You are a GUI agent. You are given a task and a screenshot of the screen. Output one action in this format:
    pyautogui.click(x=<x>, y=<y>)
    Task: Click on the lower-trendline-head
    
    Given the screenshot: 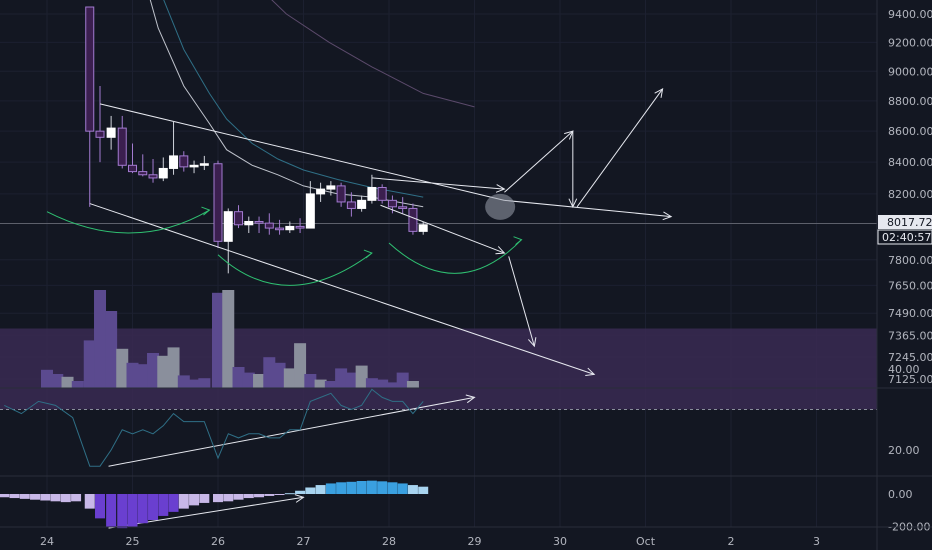 What is the action you would take?
    pyautogui.click(x=590, y=371)
    